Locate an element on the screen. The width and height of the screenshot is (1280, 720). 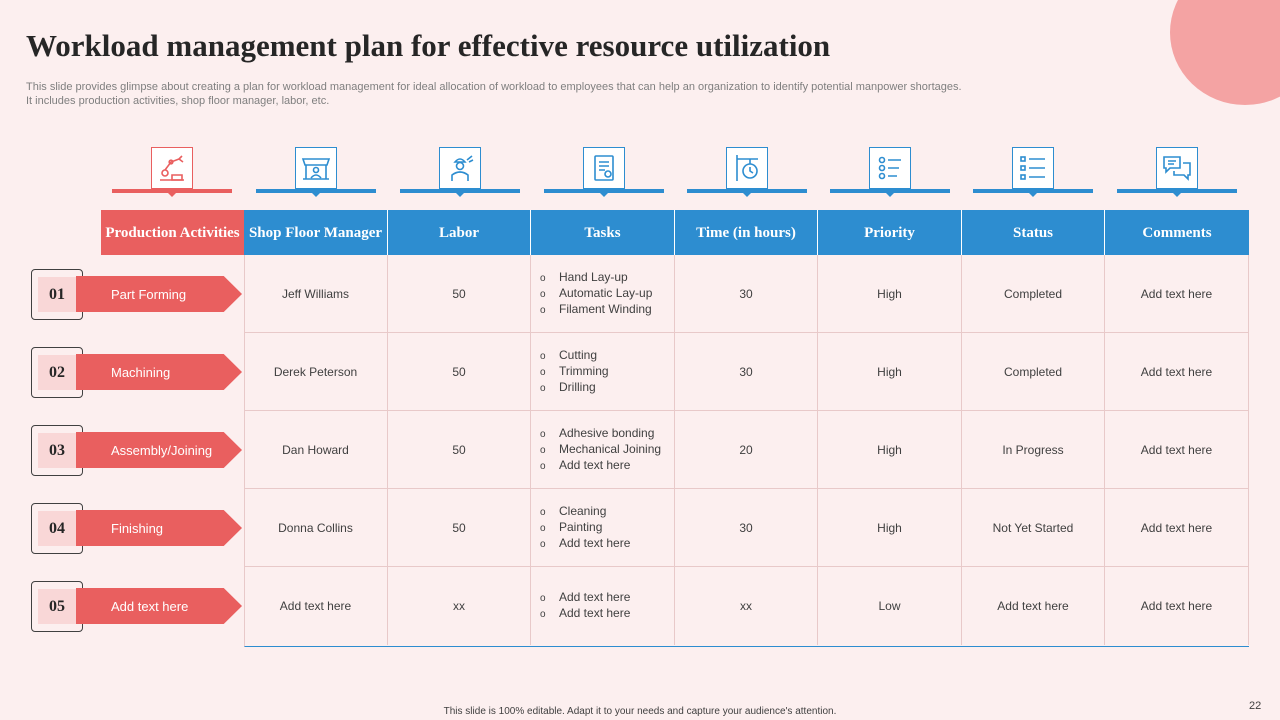
icon-column-manager is located at coordinates (316, 172).